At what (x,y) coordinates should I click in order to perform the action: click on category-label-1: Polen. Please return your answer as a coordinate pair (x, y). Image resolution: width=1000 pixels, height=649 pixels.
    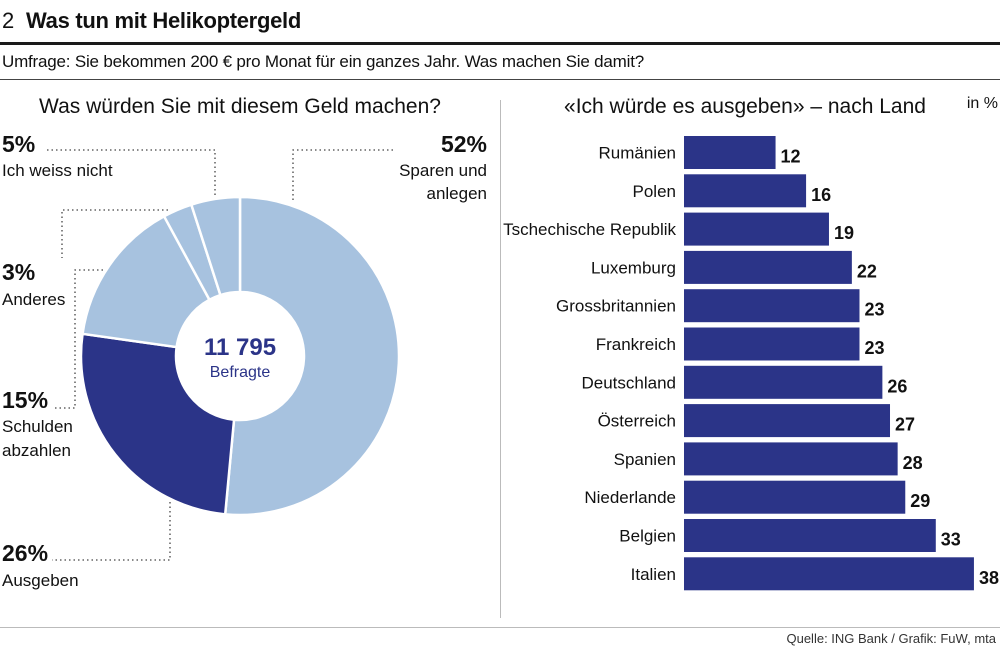
    Looking at the image, I should click on (654, 191).